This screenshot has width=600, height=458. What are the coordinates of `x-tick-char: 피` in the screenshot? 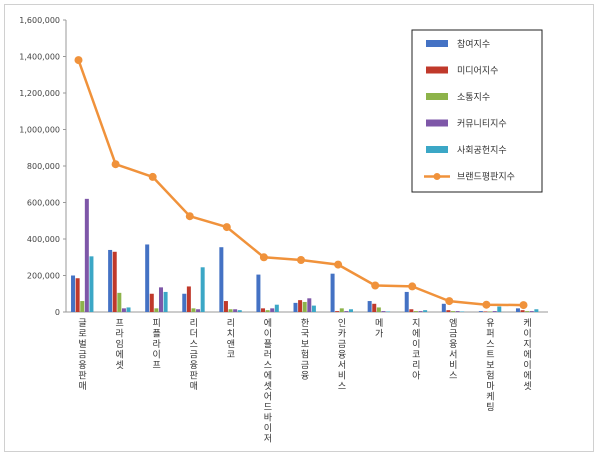 It's located at (157, 323).